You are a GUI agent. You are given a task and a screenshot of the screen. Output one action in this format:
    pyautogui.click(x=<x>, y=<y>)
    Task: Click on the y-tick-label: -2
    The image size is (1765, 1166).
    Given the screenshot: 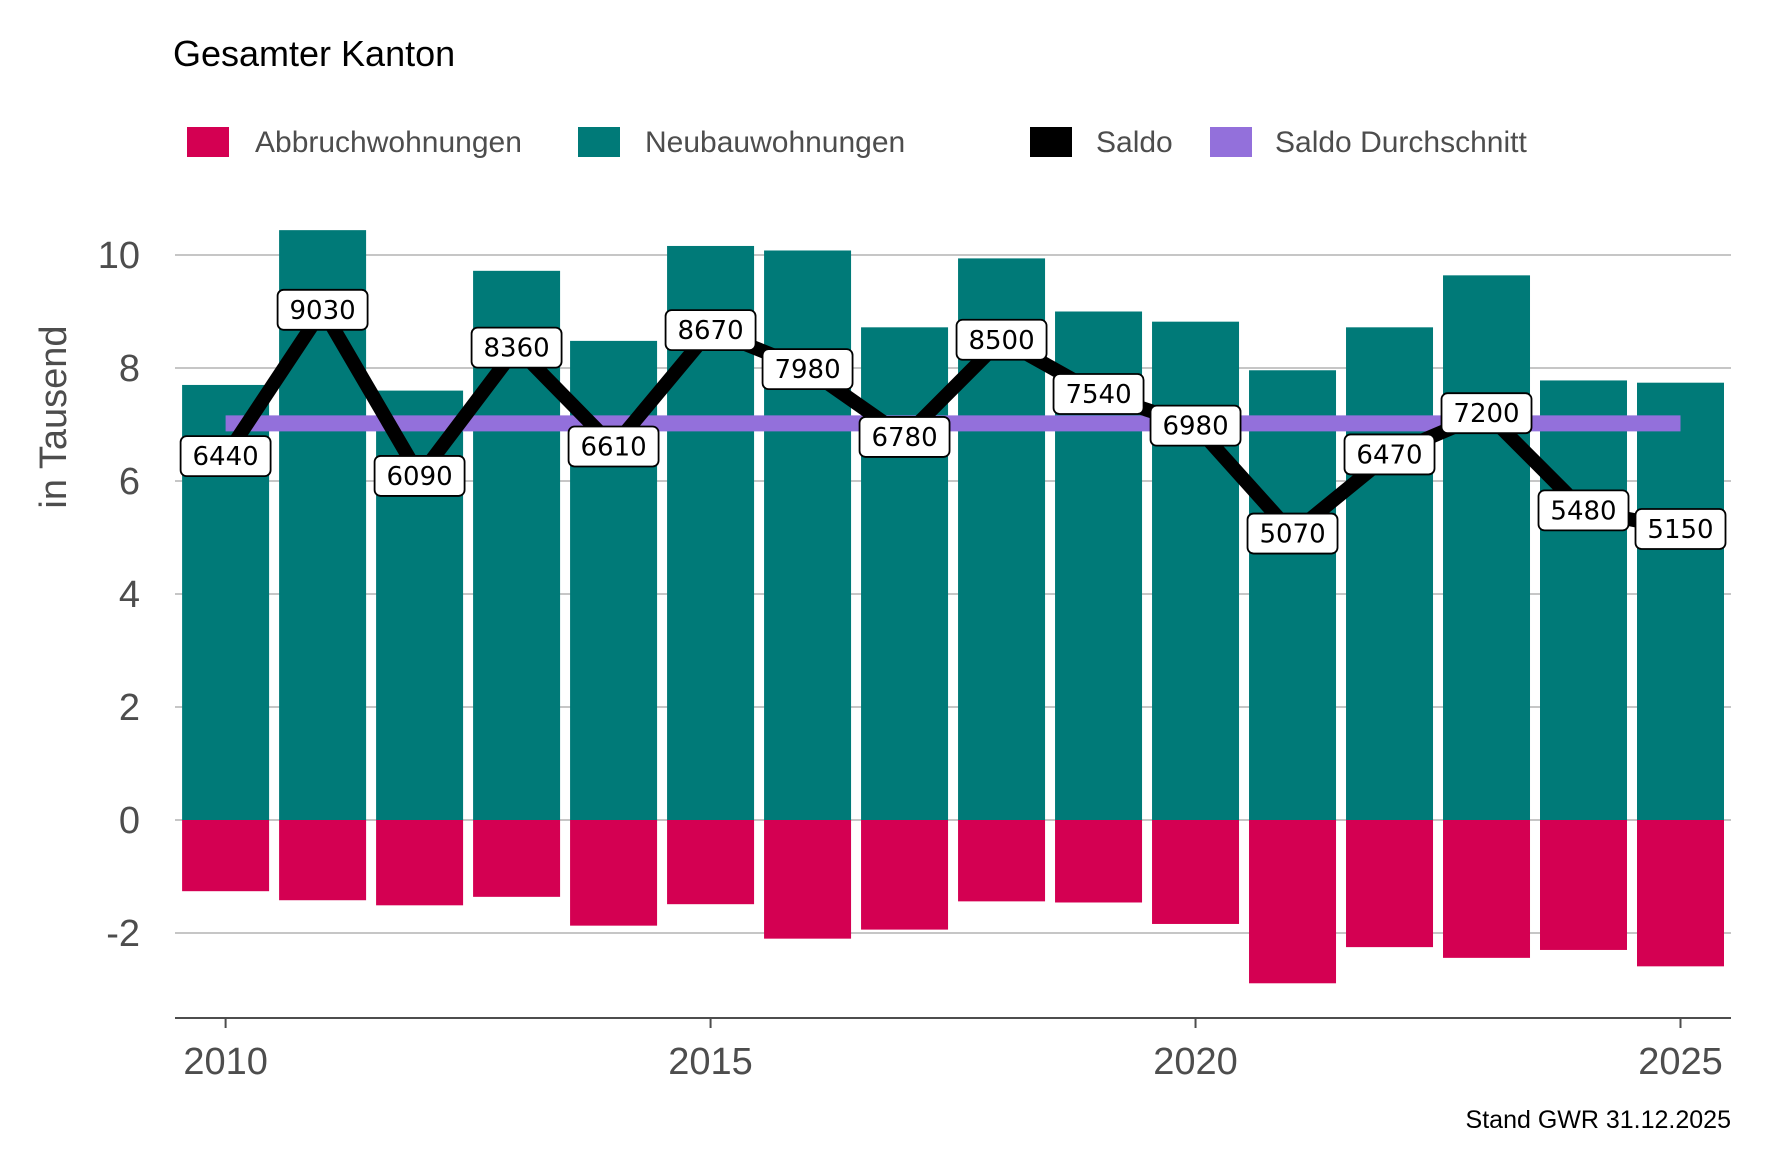 What is the action you would take?
    pyautogui.click(x=123, y=934)
    